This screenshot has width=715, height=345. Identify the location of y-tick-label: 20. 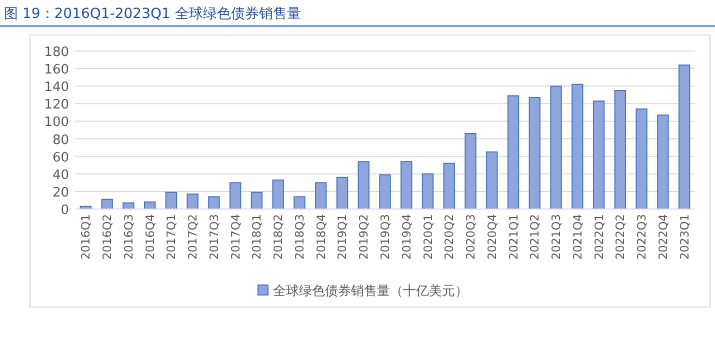
(60, 192).